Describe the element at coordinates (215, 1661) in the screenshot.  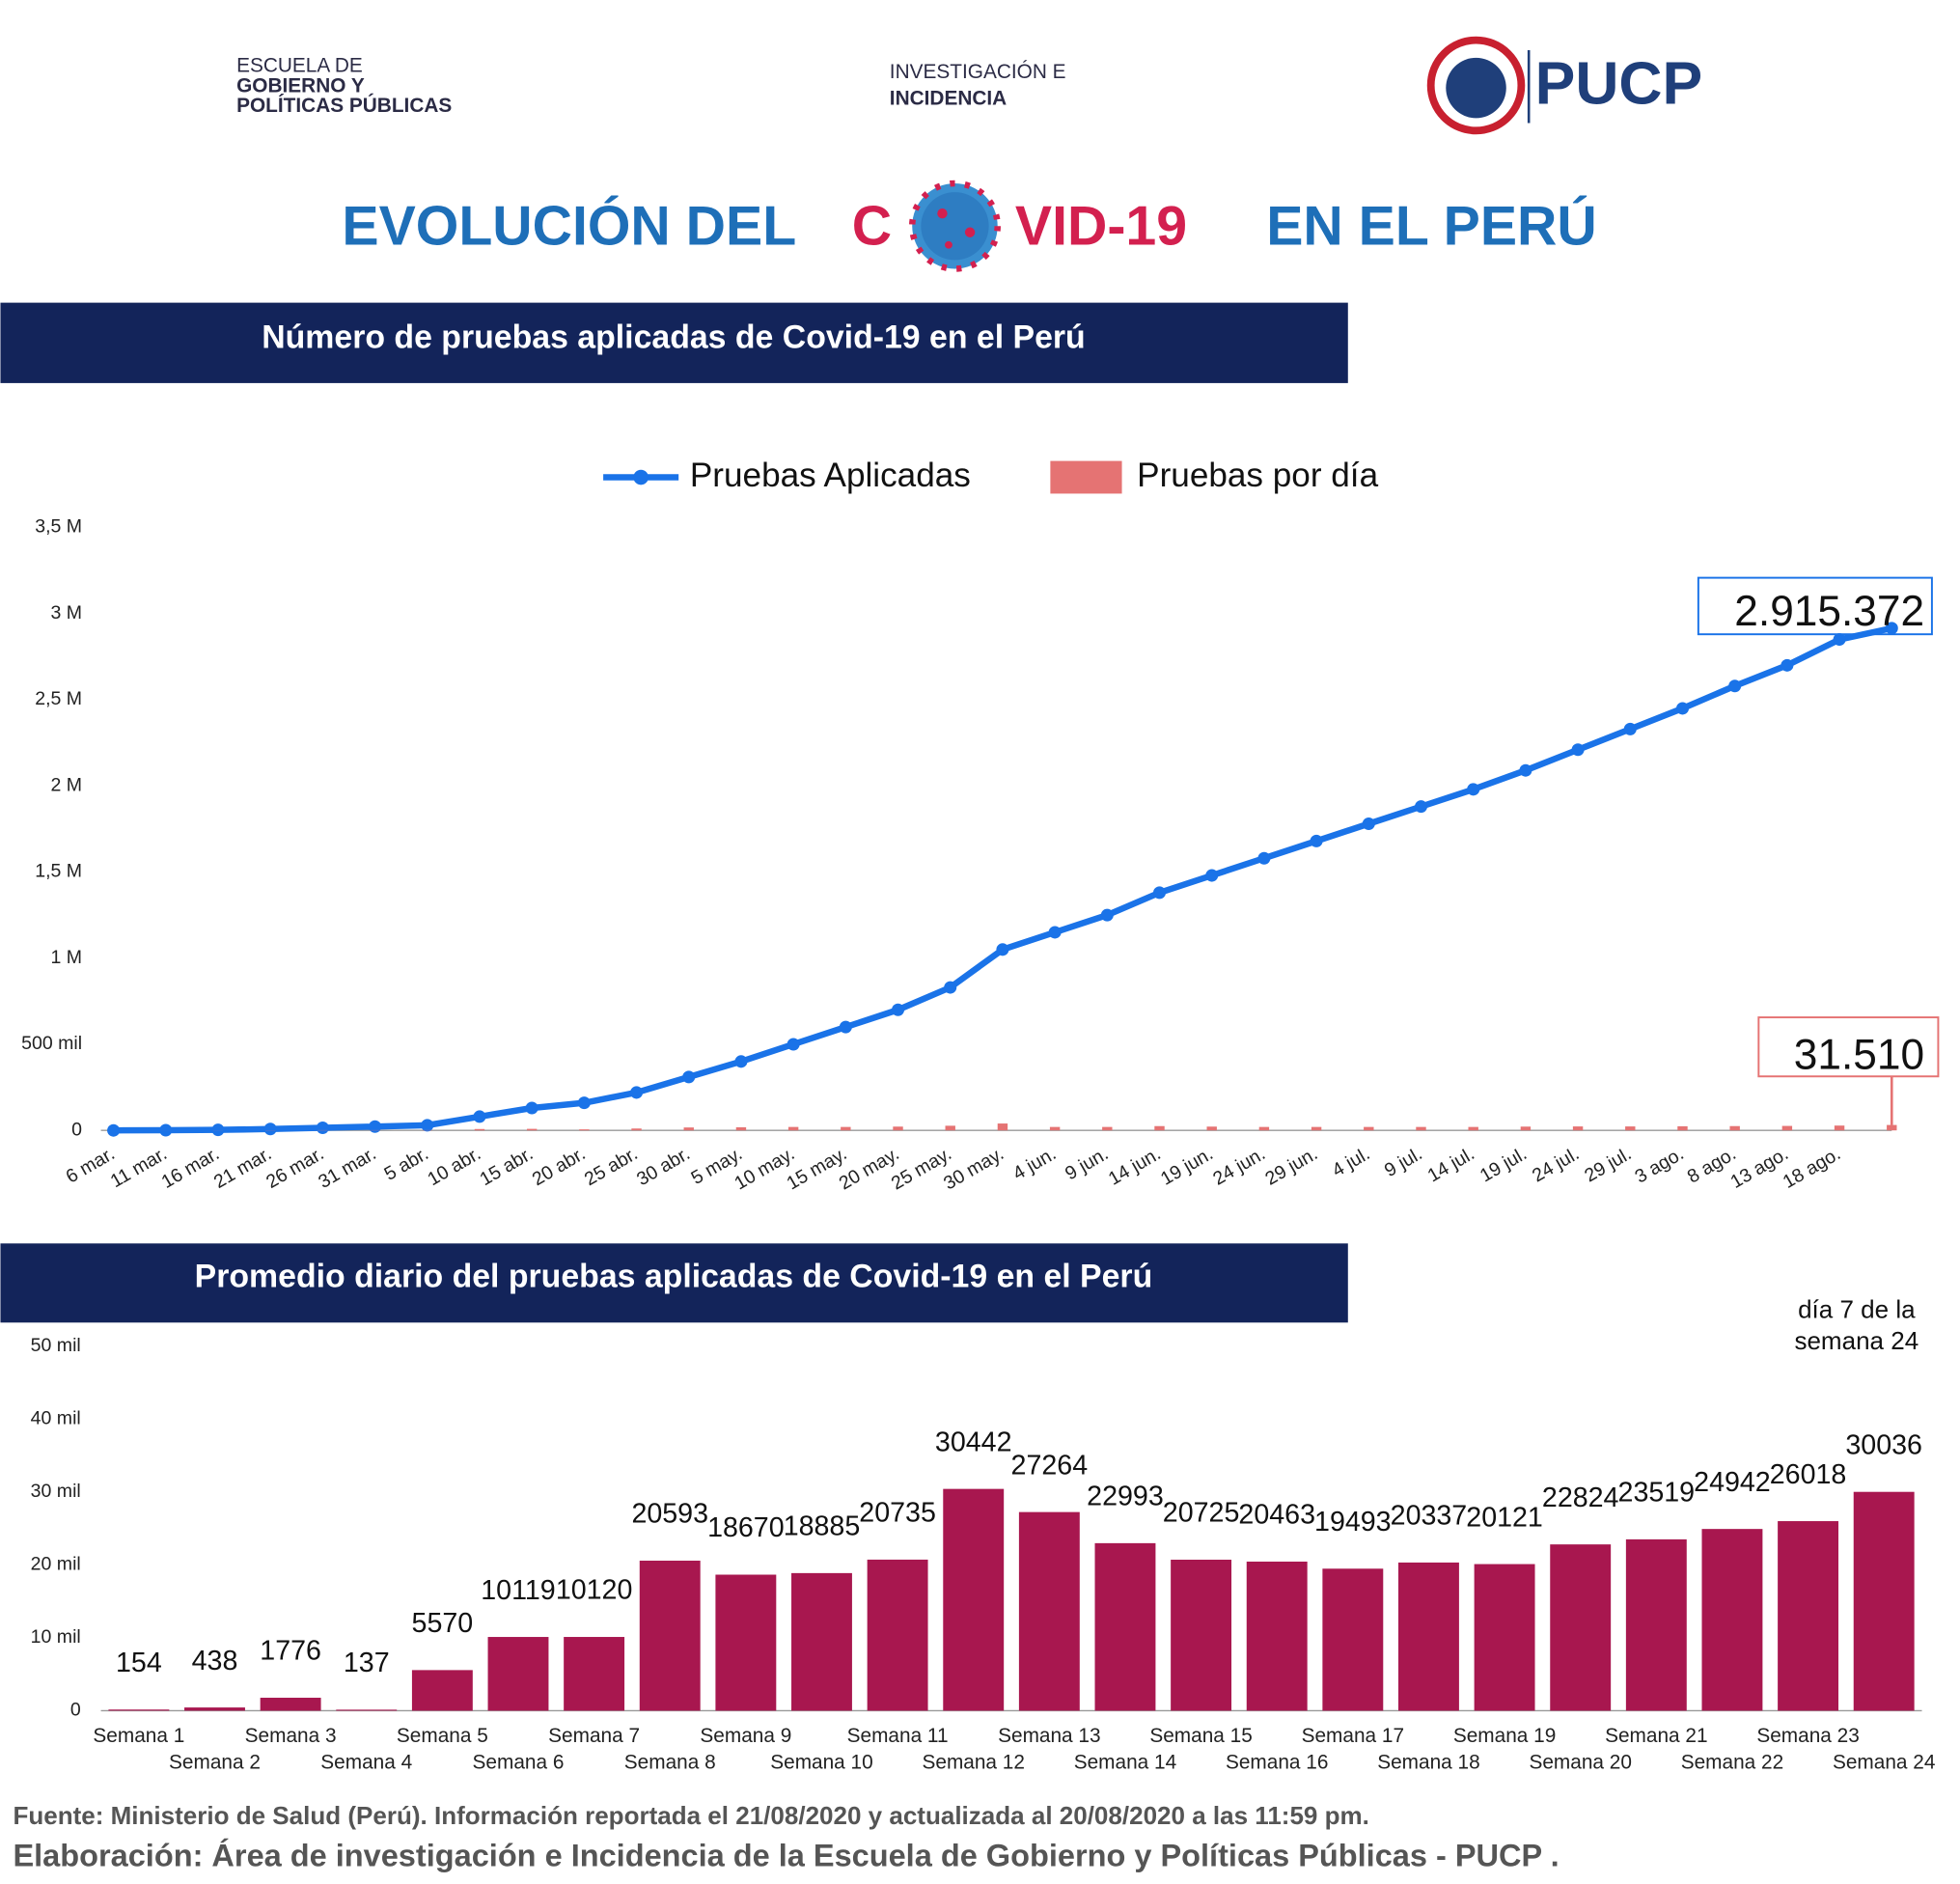
I see `data-label: 438` at that location.